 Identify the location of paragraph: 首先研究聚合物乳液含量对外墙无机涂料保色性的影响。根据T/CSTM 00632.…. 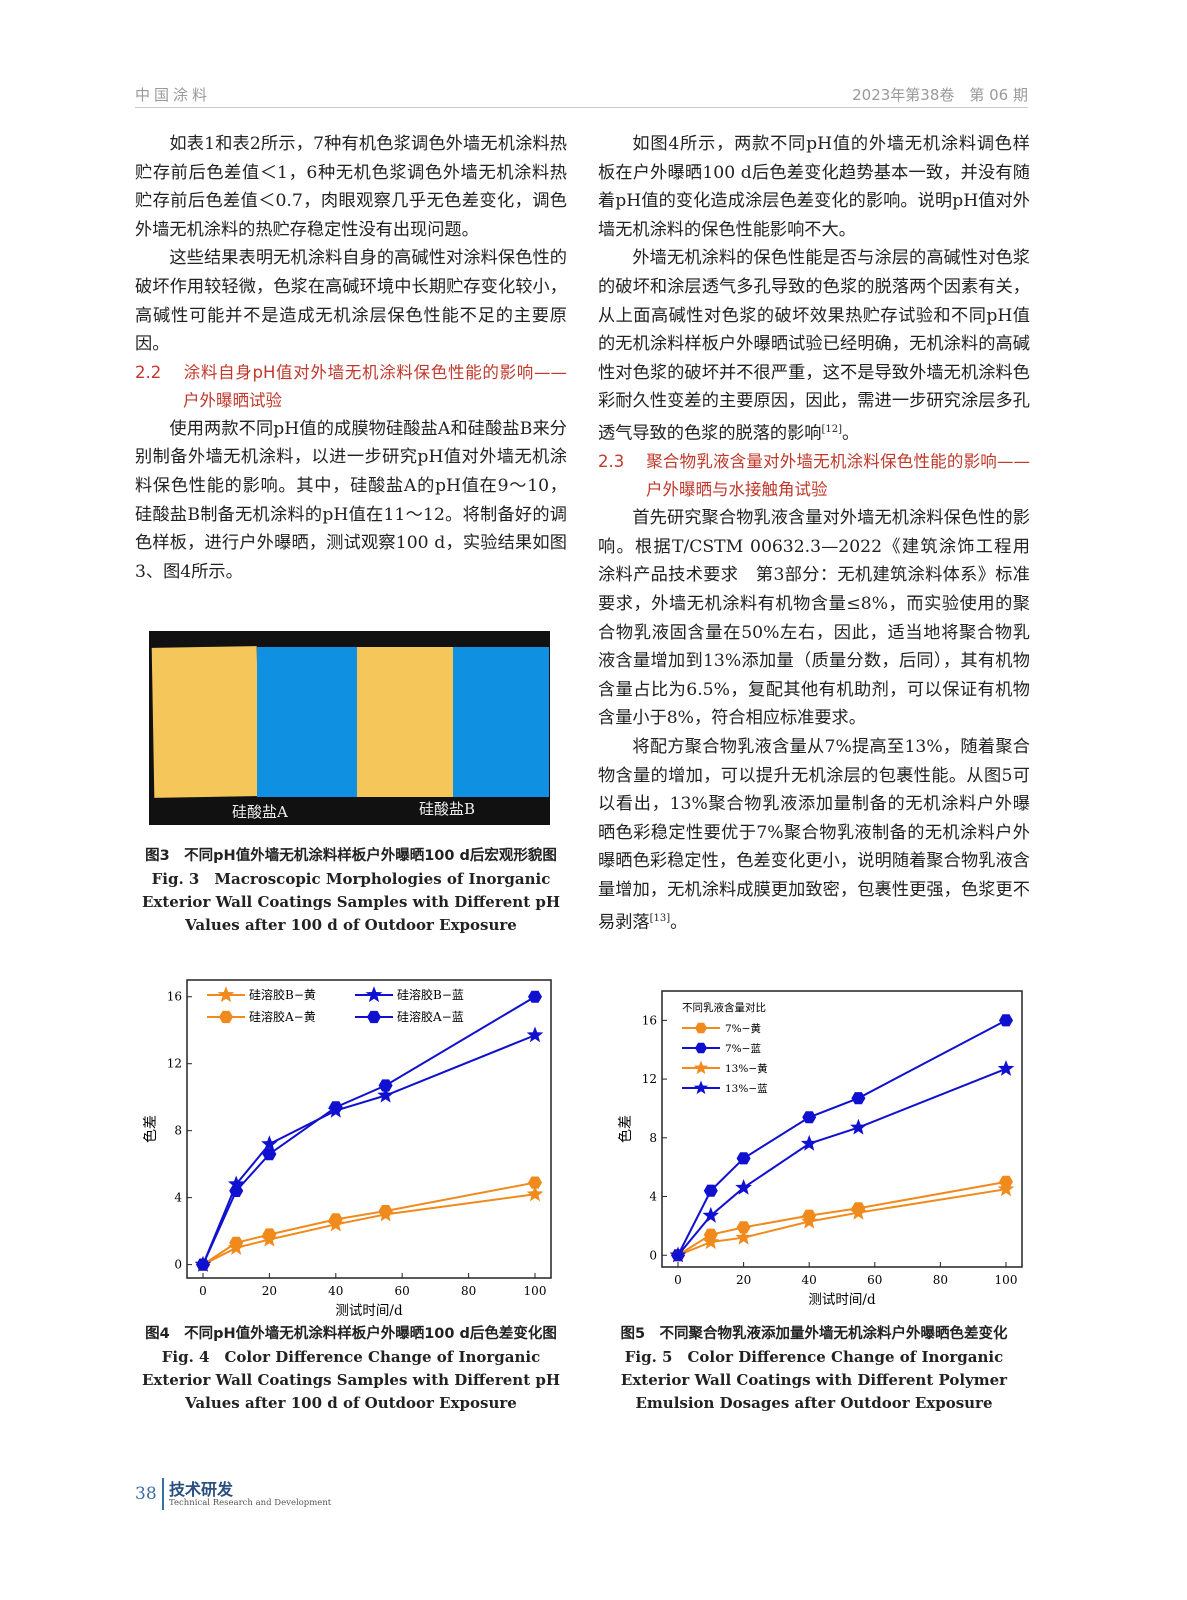
(814, 618).